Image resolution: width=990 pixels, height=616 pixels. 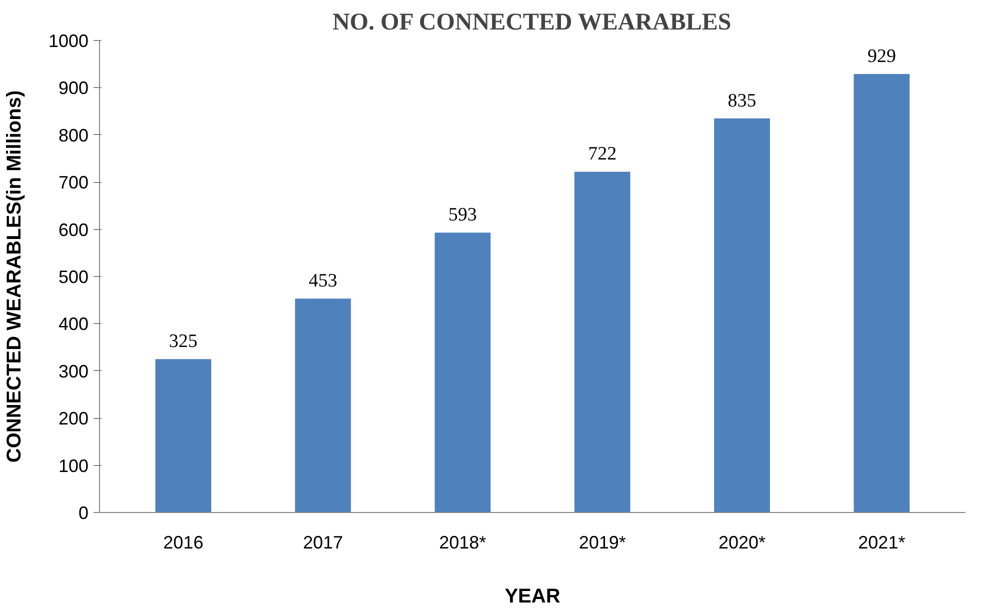 I want to click on x-tick-label: 2021*, so click(x=882, y=542).